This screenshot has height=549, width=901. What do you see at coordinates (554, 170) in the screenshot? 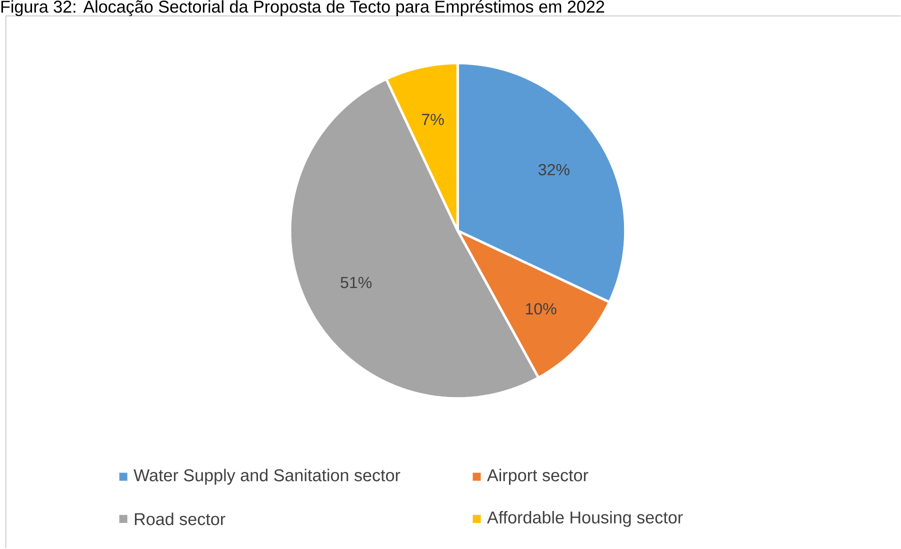
I see `data-label: 32%` at bounding box center [554, 170].